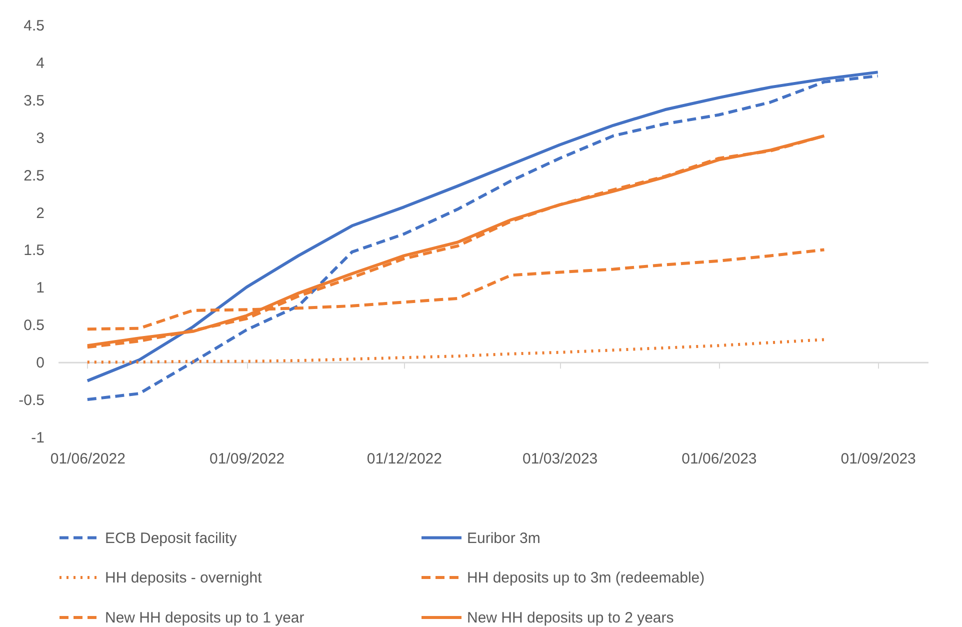 Image resolution: width=962 pixels, height=627 pixels. Describe the element at coordinates (878, 459) in the screenshot. I see `x-tick-label: 01/09/2023` at that location.